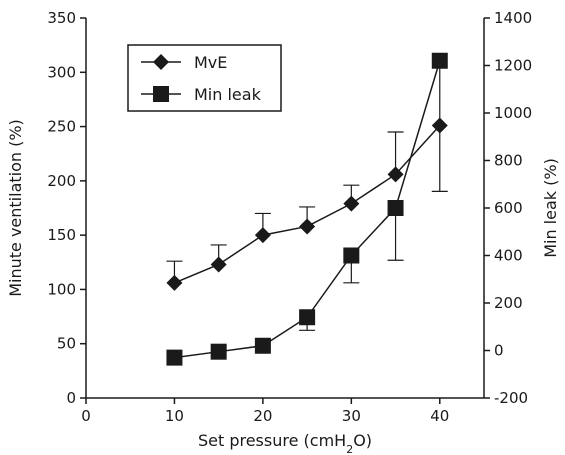 The image size is (565, 455). What do you see at coordinates (61, 72) in the screenshot?
I see `y-left-tick-label: 300` at bounding box center [61, 72].